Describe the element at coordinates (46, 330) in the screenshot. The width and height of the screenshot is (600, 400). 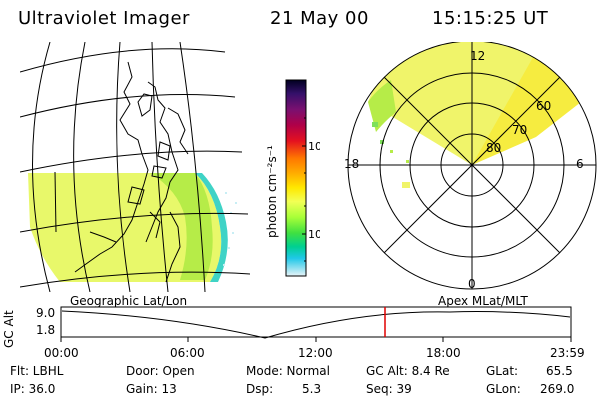
I see `gc-alt-tick-1-8: 1.8` at that location.